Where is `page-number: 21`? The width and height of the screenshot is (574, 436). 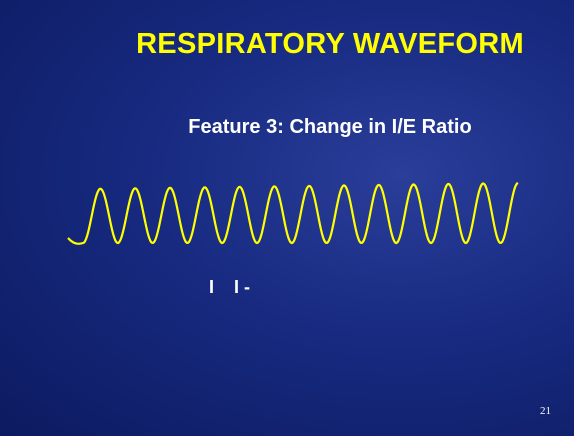 page-number: 21 is located at coordinates (545, 411).